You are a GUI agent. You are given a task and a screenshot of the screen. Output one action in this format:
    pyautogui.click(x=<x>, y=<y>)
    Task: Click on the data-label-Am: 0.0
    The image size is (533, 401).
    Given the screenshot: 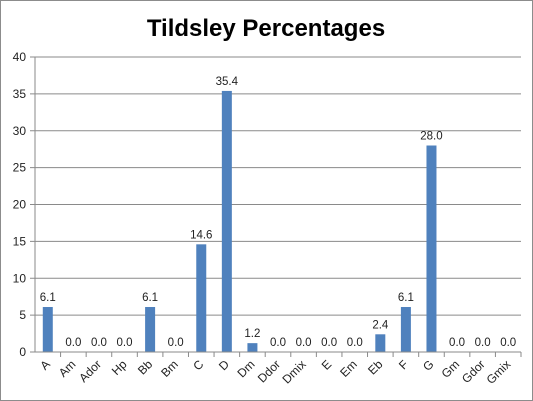 What is the action you would take?
    pyautogui.click(x=73, y=343)
    